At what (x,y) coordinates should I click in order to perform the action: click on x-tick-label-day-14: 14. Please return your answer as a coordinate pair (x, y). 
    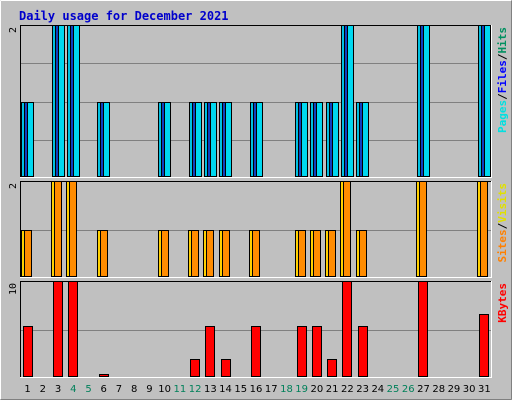
    Looking at the image, I should click on (225, 389).